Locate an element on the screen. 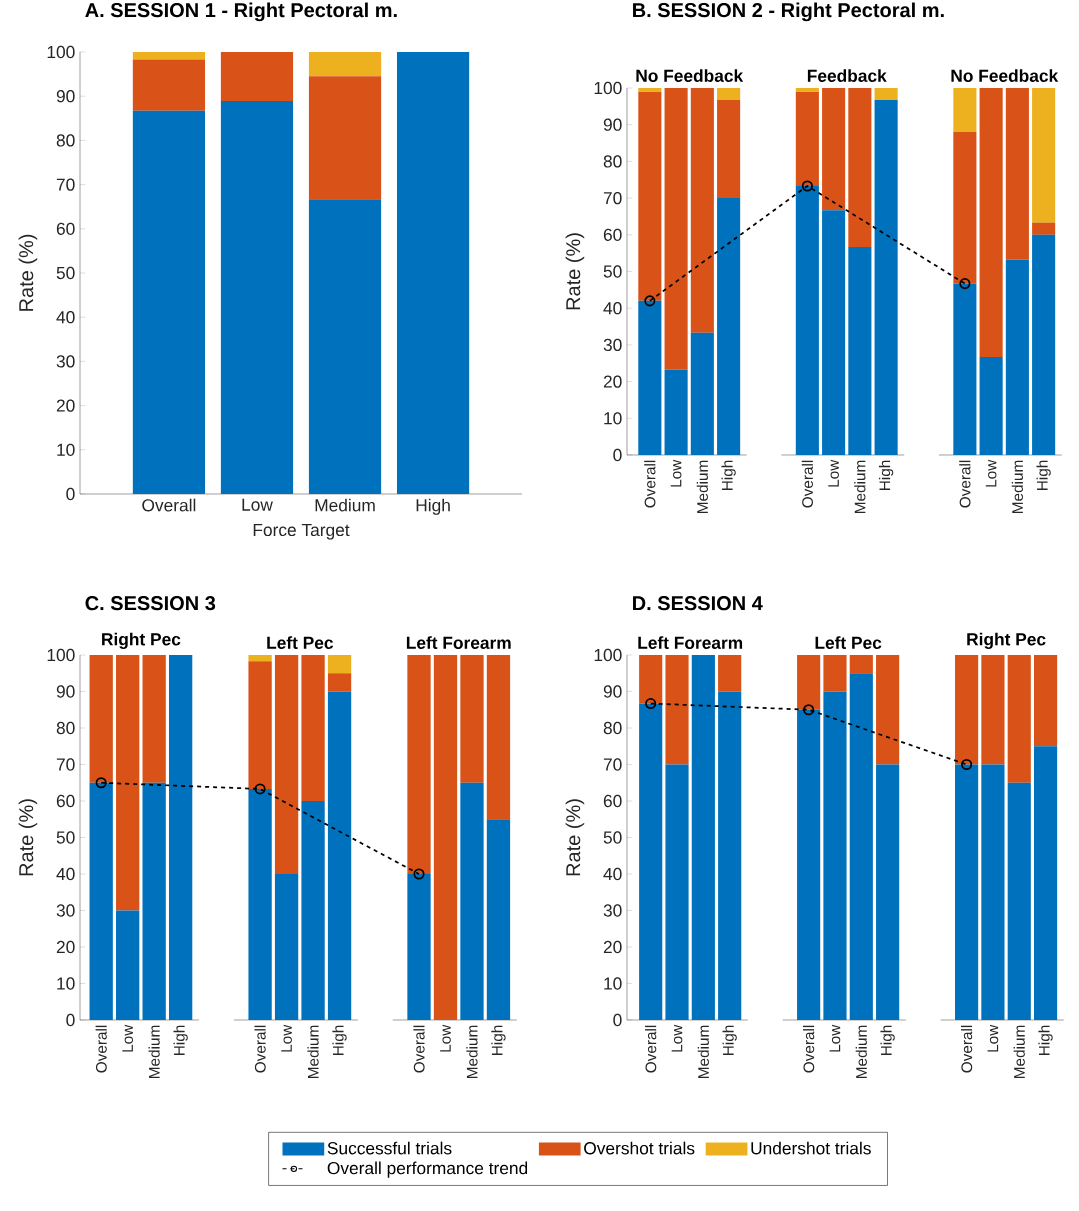 This screenshot has width=1079, height=1211. y-tick-label: 80 is located at coordinates (65, 728).